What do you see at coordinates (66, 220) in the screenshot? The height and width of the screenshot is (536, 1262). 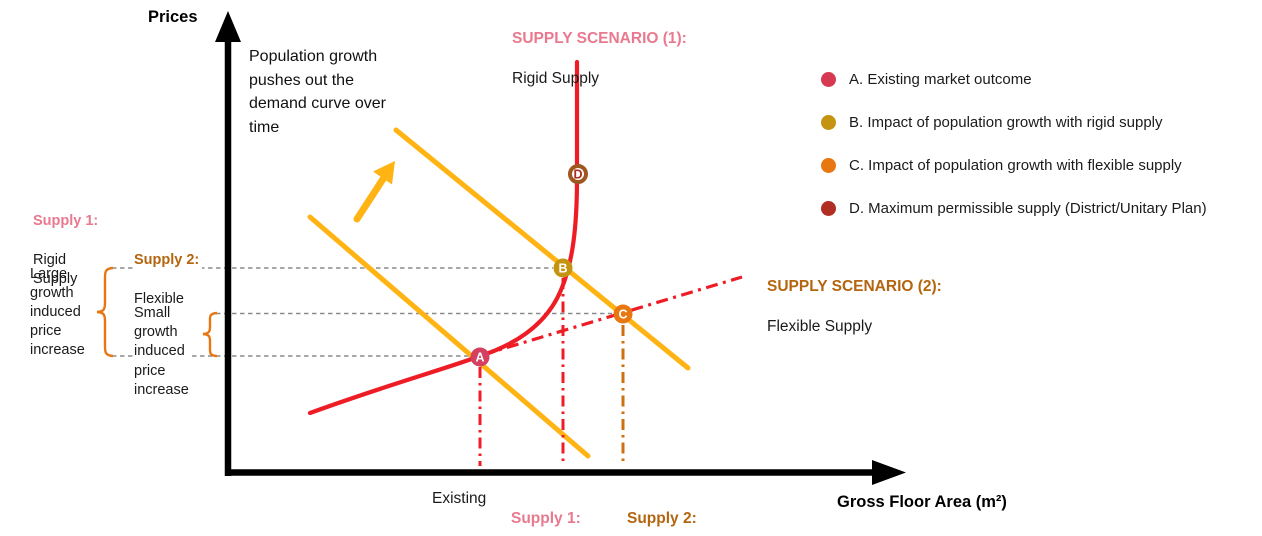 I see `left-supply1-title: Supply 1:` at bounding box center [66, 220].